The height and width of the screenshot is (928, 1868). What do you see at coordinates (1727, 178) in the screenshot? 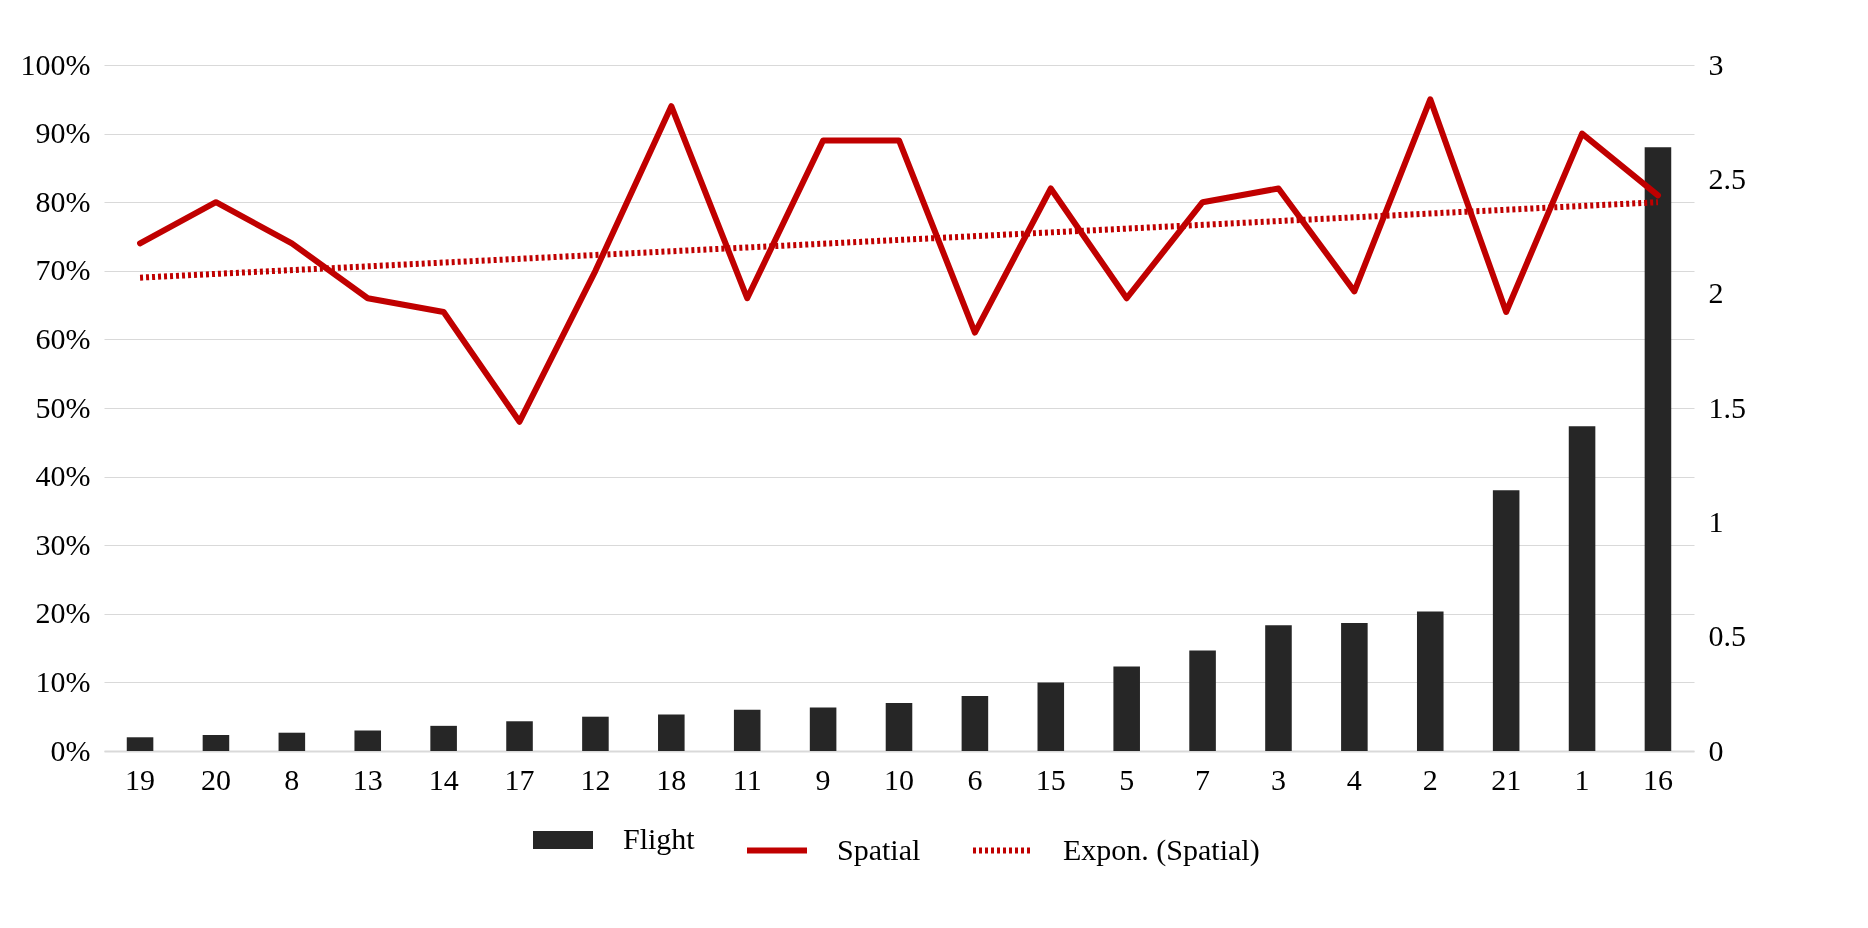
I see `y2-tick-label: 2.5` at bounding box center [1727, 178].